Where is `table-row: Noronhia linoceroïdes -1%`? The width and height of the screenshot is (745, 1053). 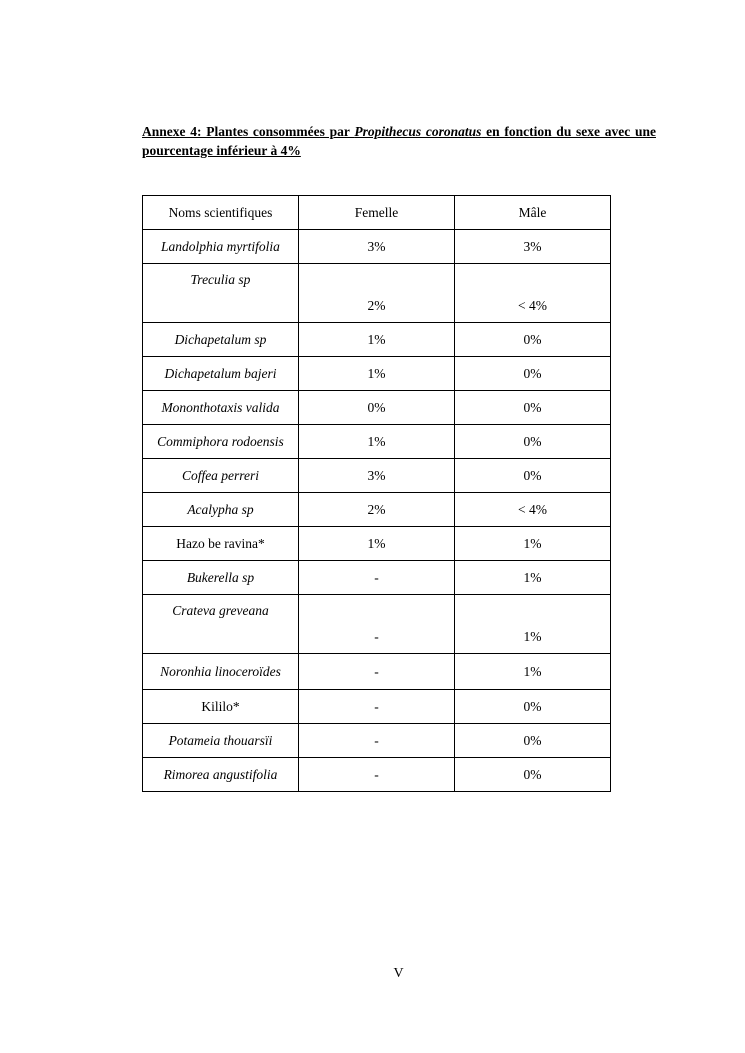
table-row: Noronhia linoceroïdes -1% is located at coordinates (376, 671).